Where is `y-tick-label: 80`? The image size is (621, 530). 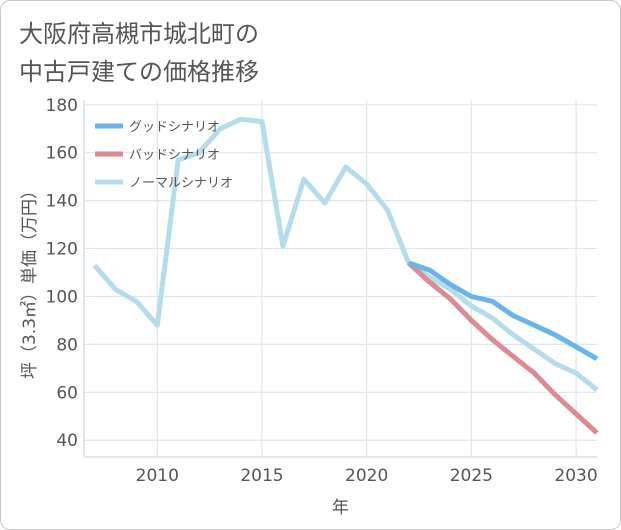 y-tick-label: 80 is located at coordinates (67, 345).